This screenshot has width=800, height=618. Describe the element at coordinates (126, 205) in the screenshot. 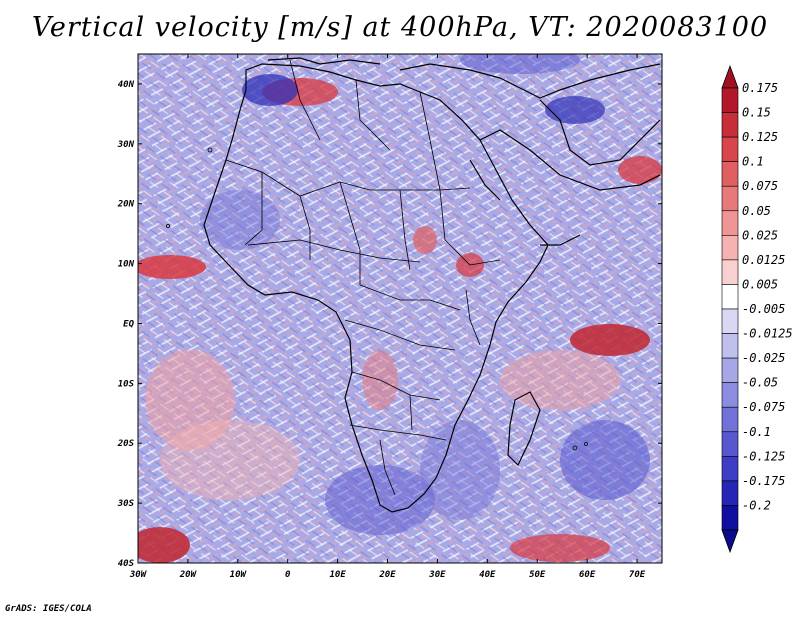

I see `lat-label: 20N` at that location.